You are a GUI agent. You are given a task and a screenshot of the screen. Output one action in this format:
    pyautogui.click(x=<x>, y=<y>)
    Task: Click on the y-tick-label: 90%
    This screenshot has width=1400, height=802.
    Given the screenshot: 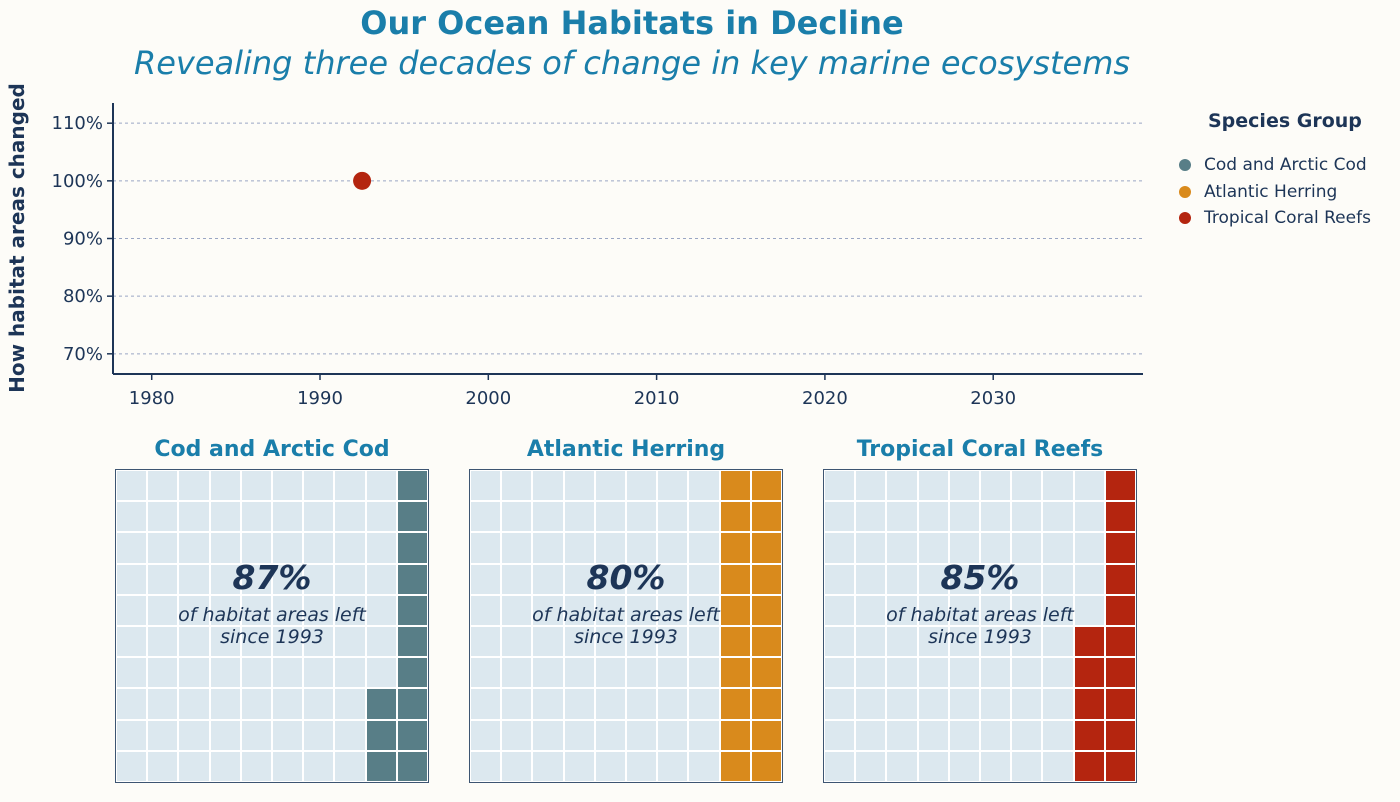 What is the action you would take?
    pyautogui.click(x=83, y=239)
    